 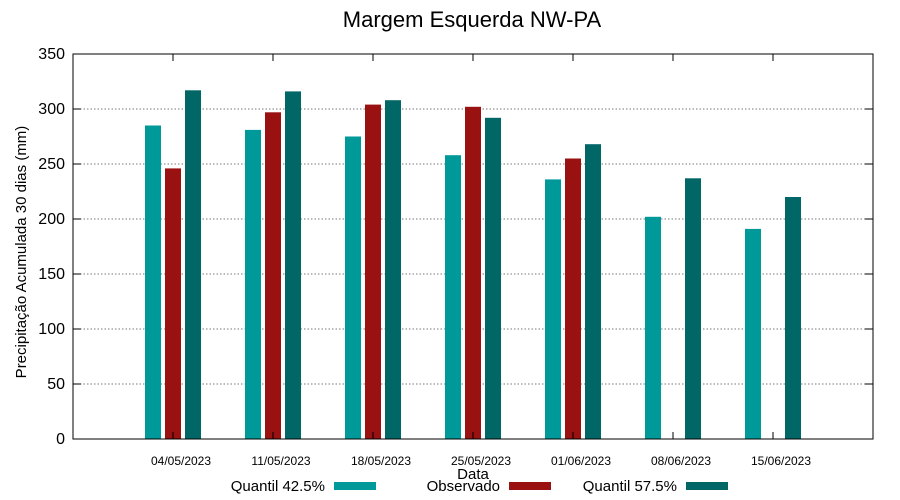 I want to click on bar-quantil-57-5--04-05-2023, so click(x=193, y=265).